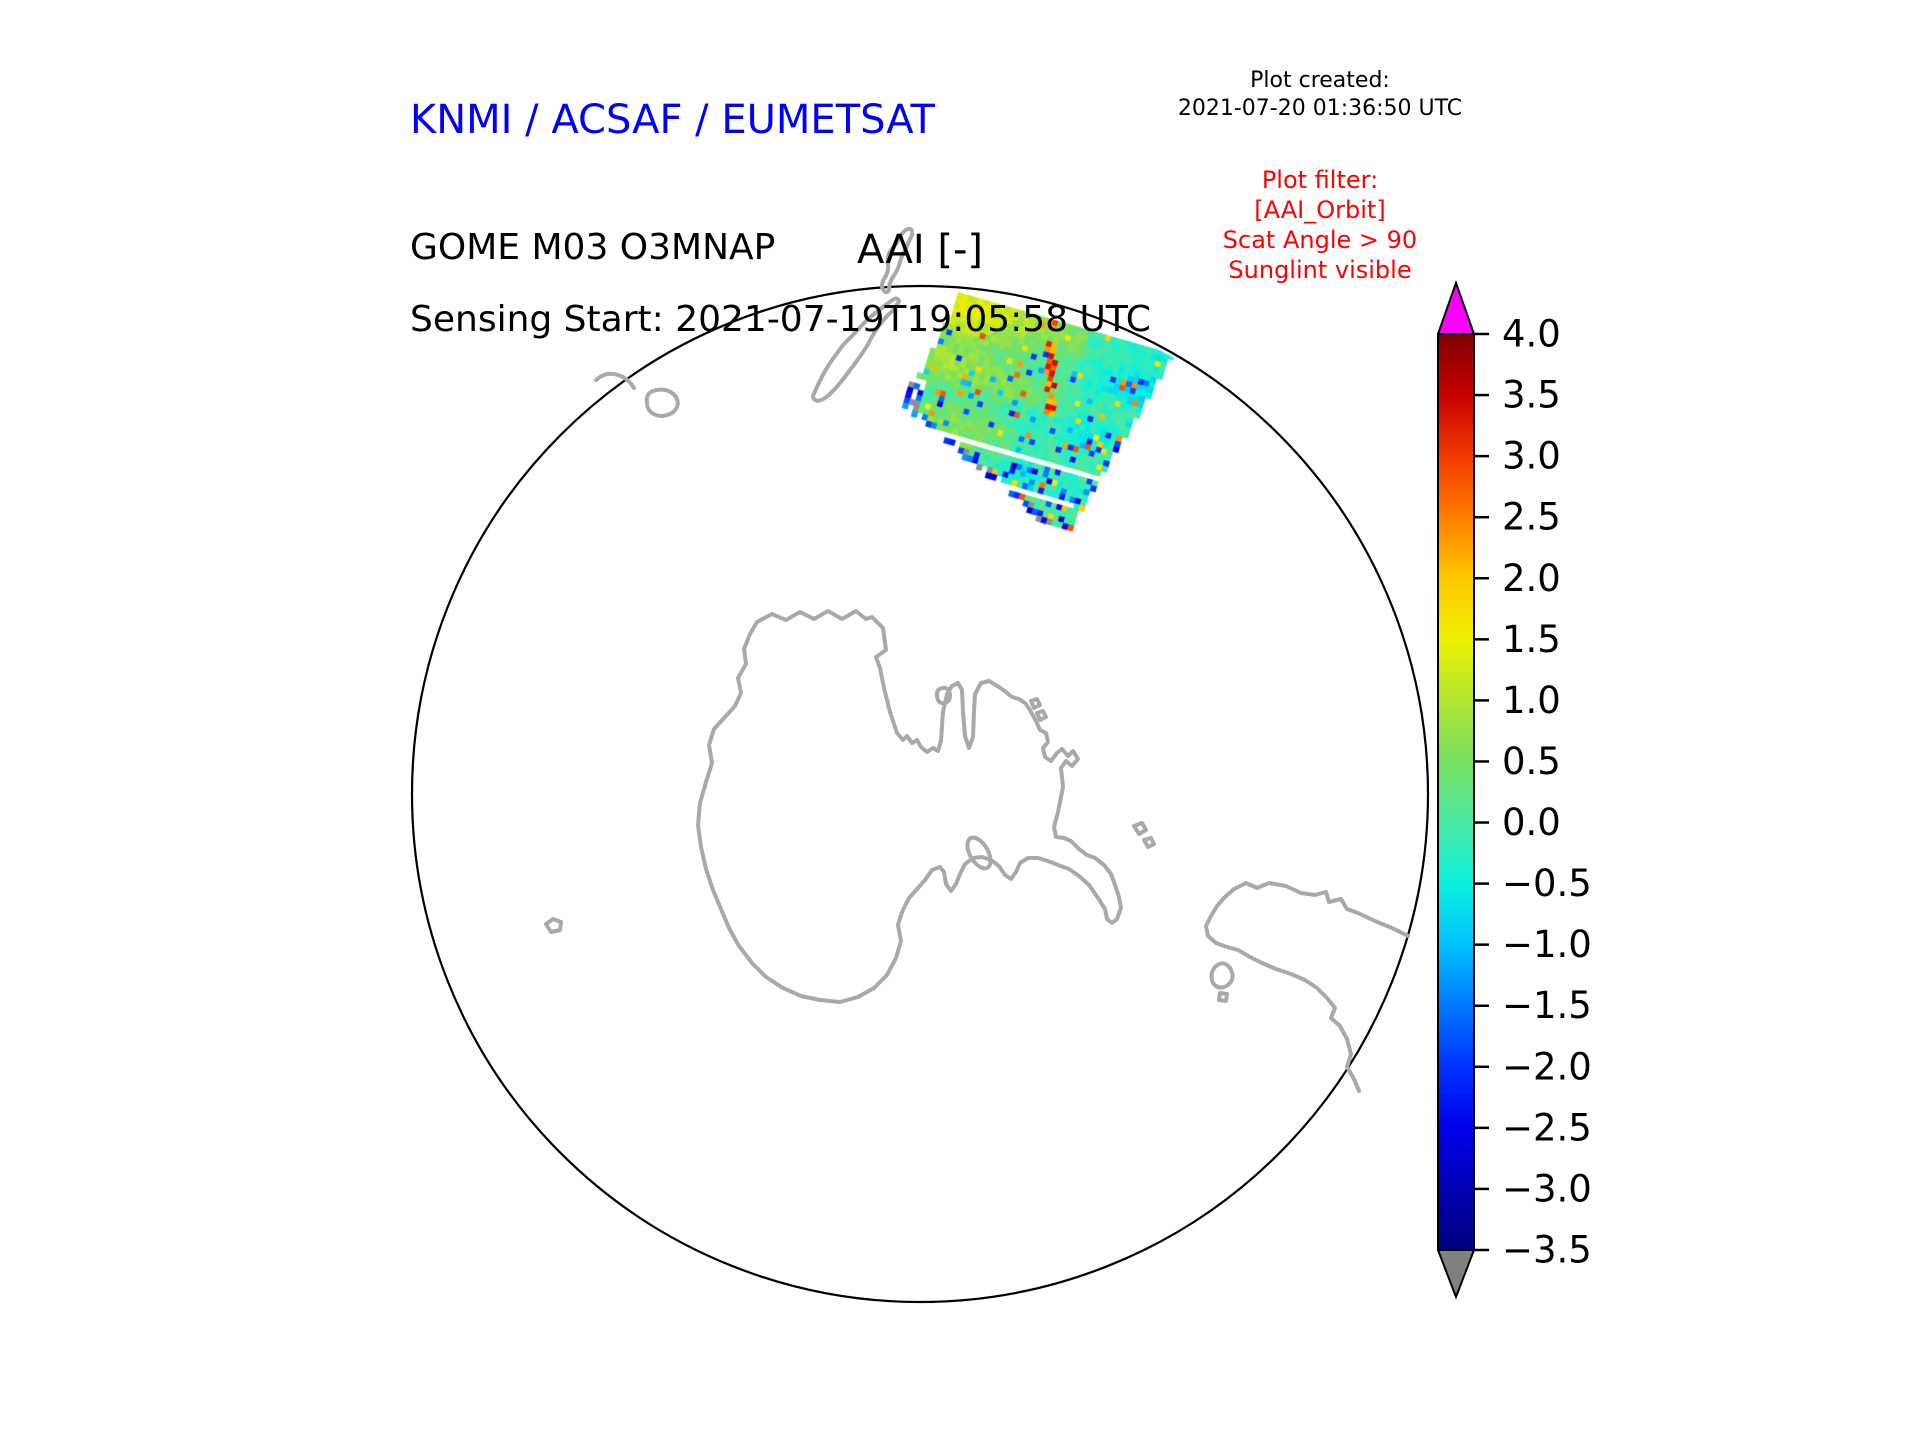 The width and height of the screenshot is (1920, 1440). What do you see at coordinates (1307, 987) in the screenshot?
I see `coastline-south-america` at bounding box center [1307, 987].